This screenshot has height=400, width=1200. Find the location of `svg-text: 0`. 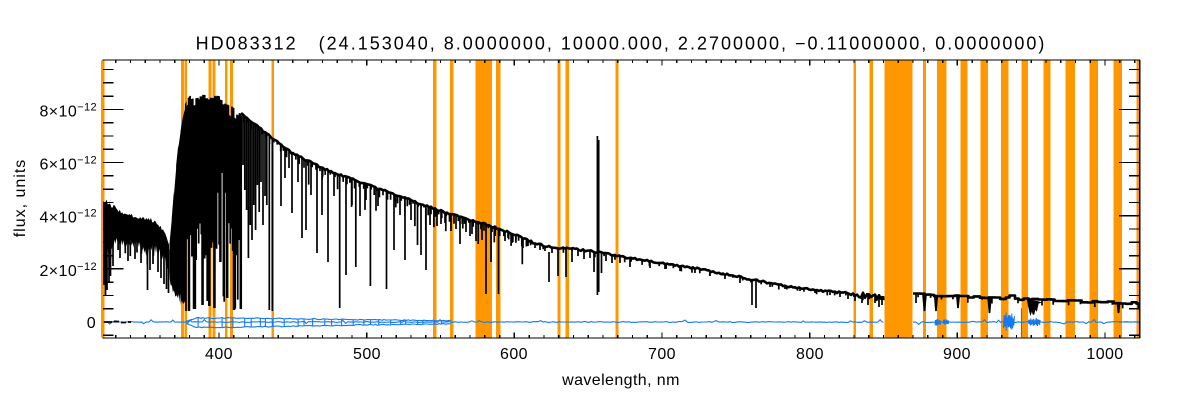

svg-text: 0 is located at coordinates (91, 323).